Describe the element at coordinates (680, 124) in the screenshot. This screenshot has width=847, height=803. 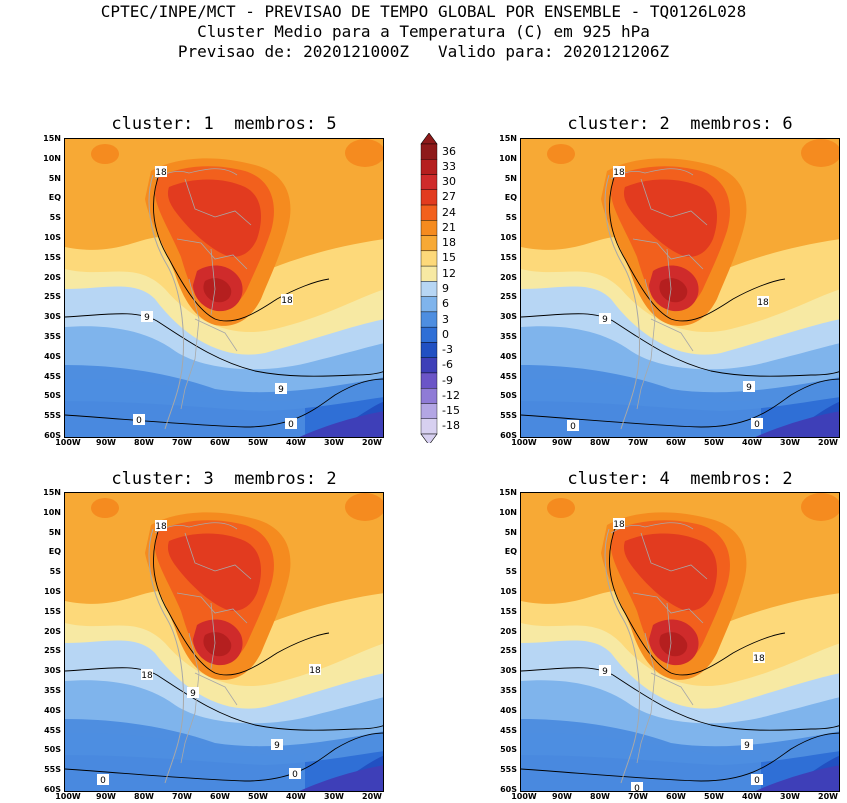
I see `panel-2-title: cluster: 2 membros: 6` at that location.